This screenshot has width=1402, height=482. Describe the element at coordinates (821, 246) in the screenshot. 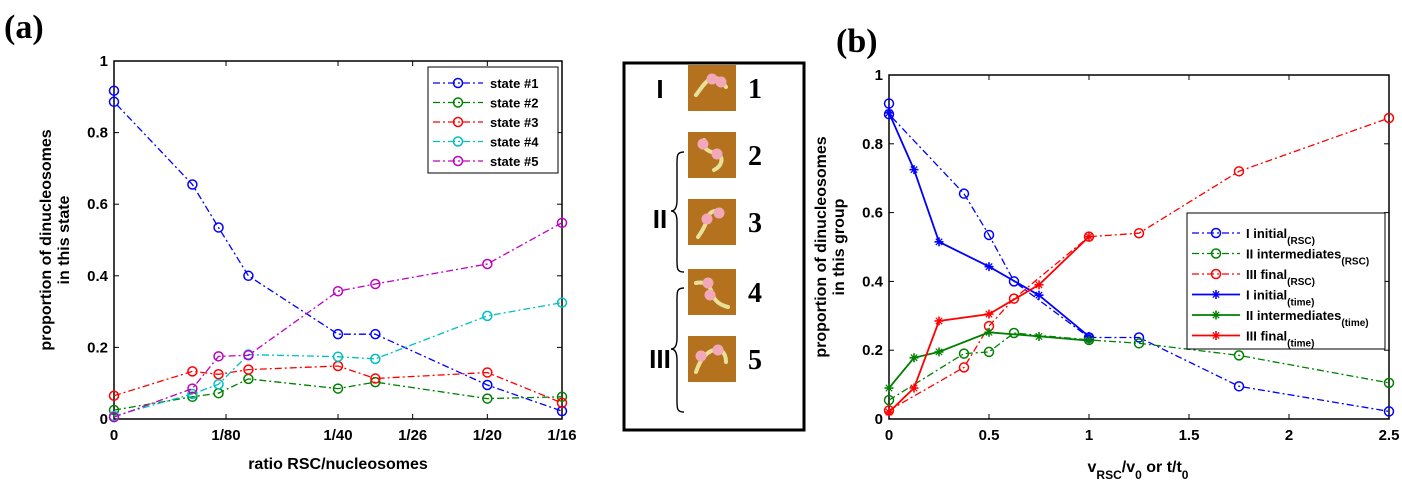

I see `panel-b-ylabel-line1: proportion of dinucleosomes` at that location.